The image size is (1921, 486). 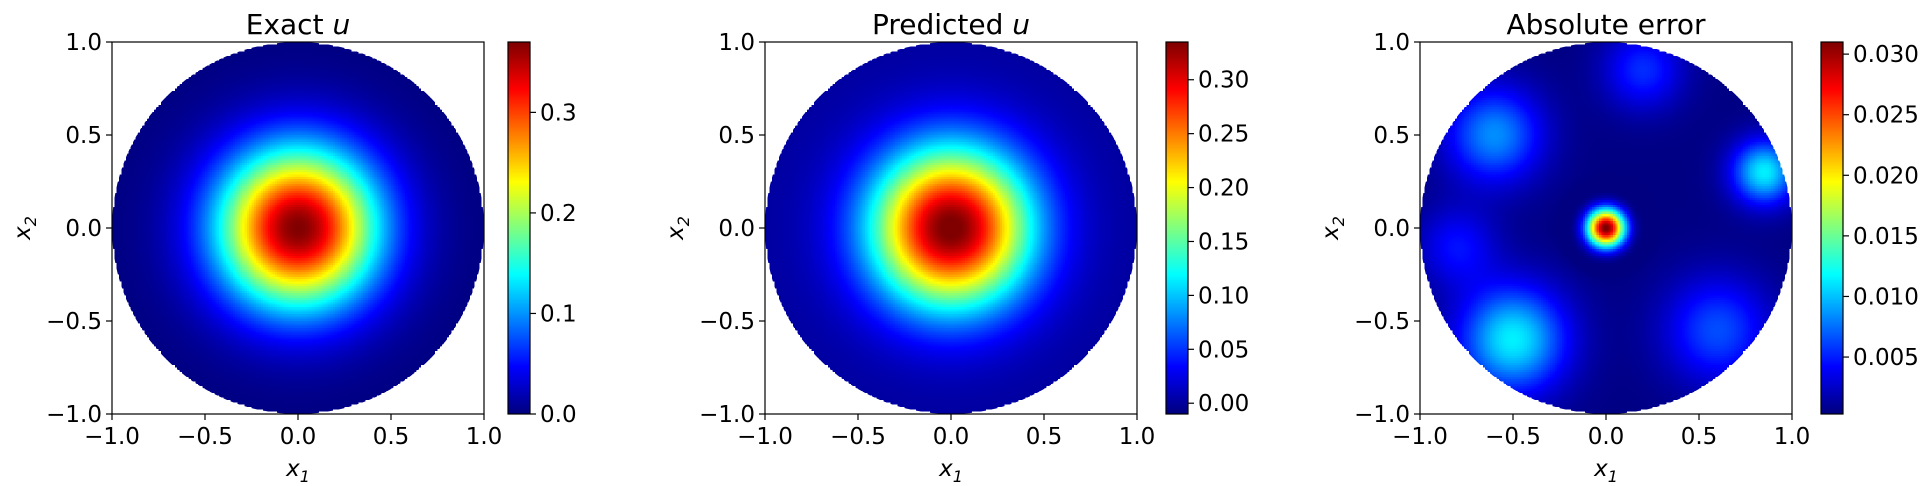 I want to click on colorbar-tick-label: 0.00, so click(x=1223, y=404).